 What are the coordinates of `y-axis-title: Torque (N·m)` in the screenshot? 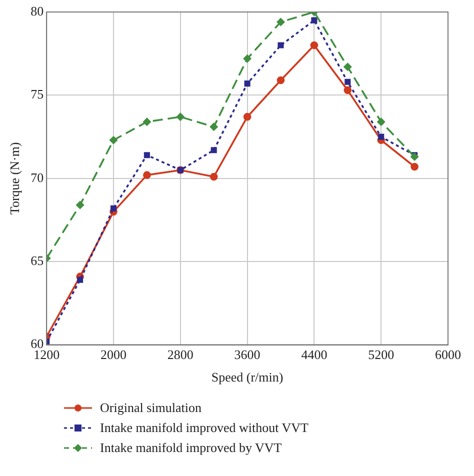 It's located at (14, 178).